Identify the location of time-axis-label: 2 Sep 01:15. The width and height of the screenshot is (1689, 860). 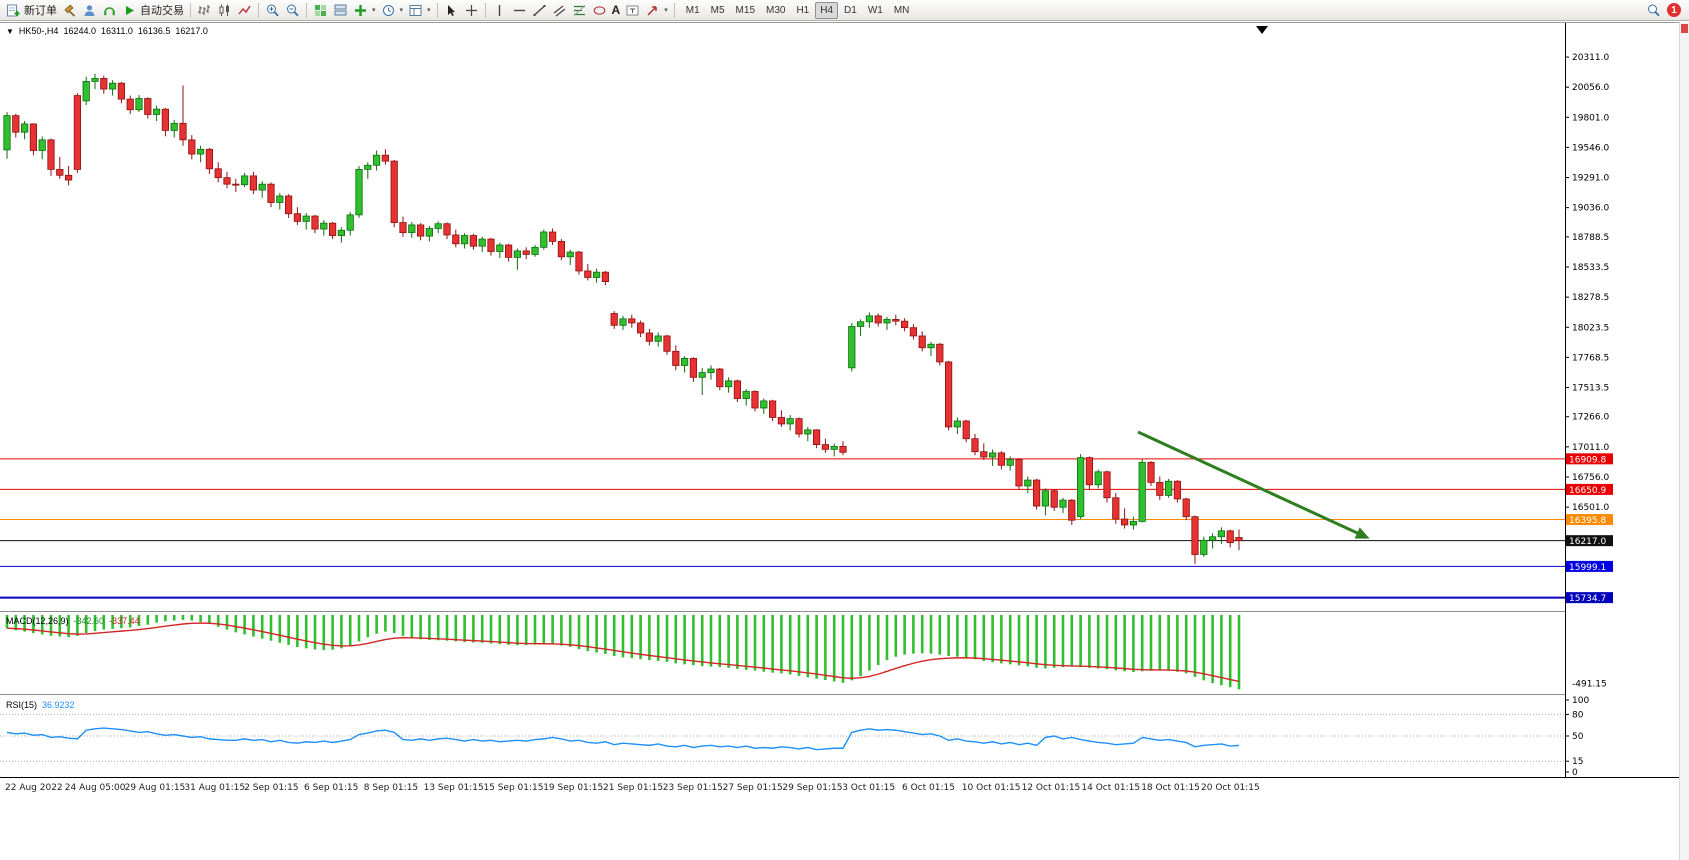
(271, 788).